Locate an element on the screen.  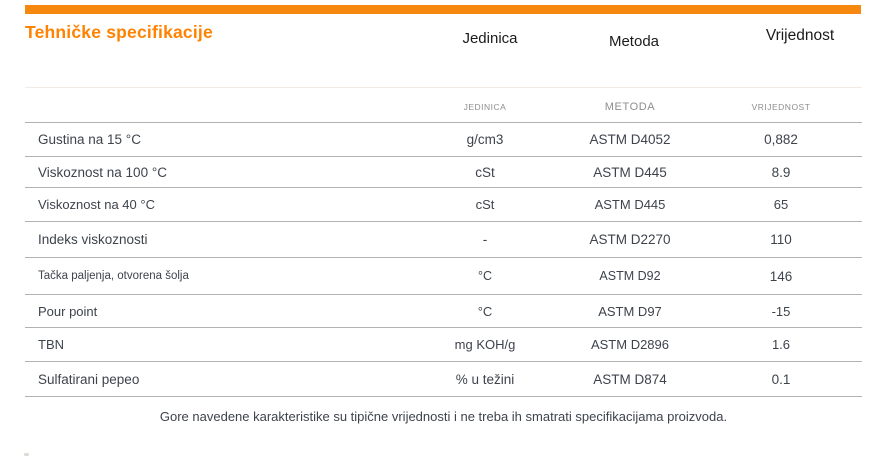
row-property: Viskoznost na 100 °C is located at coordinates (102, 172).